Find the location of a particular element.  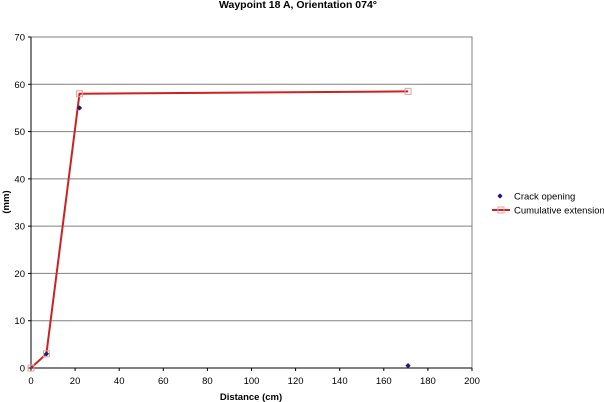

legend-label: Crack opening is located at coordinates (544, 197).